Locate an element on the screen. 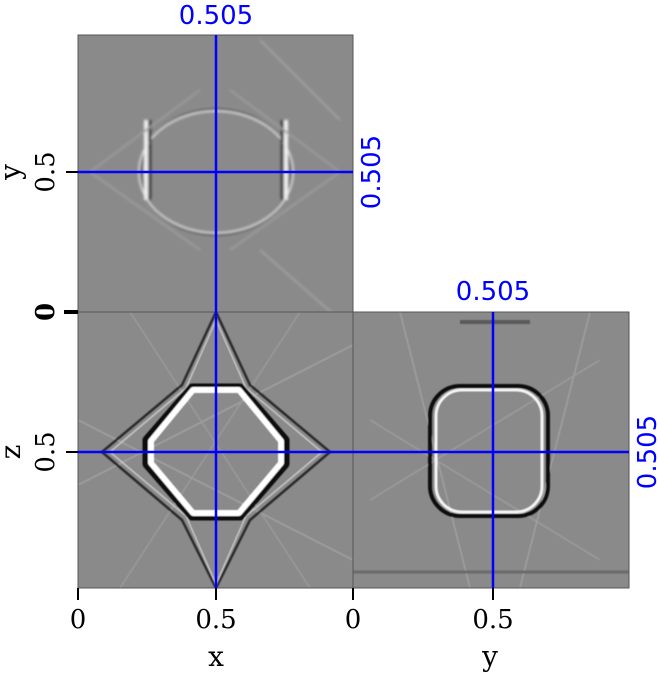 Image resolution: width=658 pixels, height=677 pixels. z-position-label: 0.505 is located at coordinates (645, 452).